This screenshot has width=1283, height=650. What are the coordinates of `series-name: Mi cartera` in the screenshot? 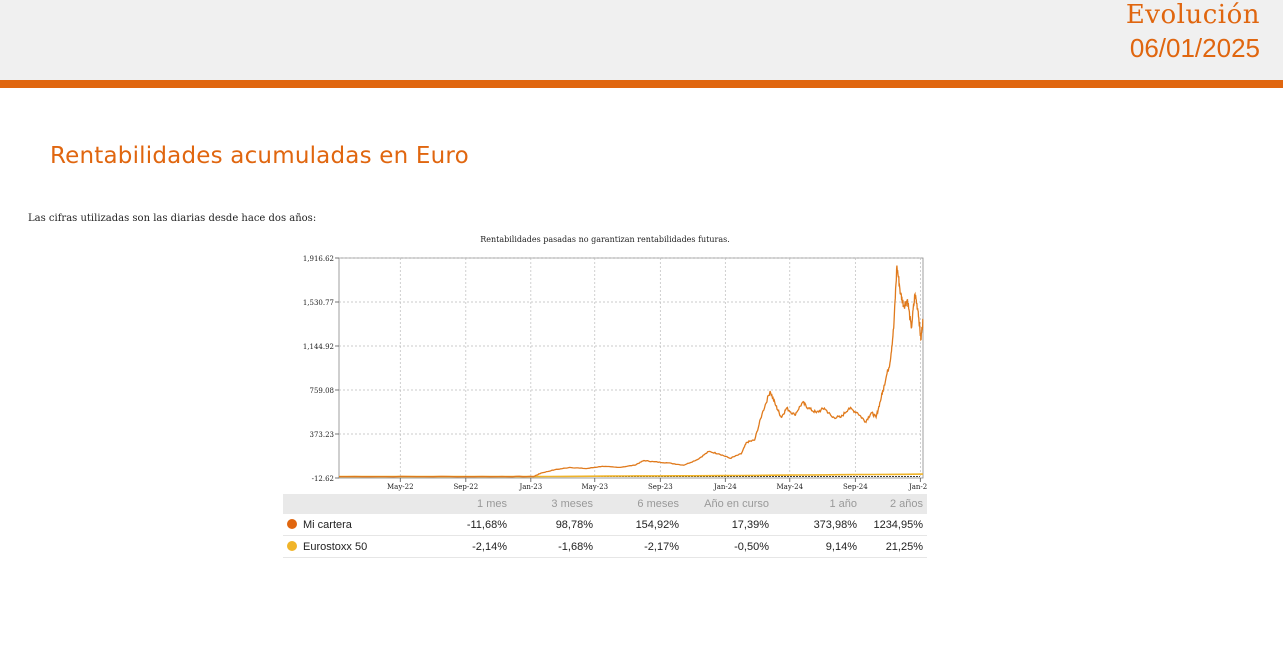 It's located at (327, 524).